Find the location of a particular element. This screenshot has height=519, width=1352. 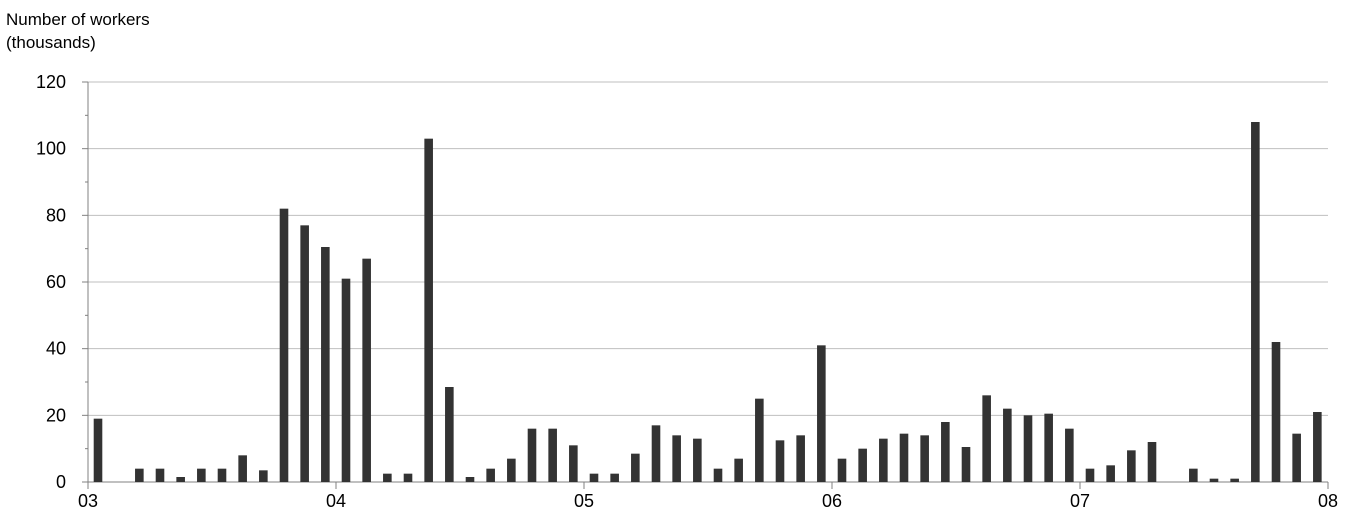

y-axis-title: Number of workers (thousands) is located at coordinates (78, 31).